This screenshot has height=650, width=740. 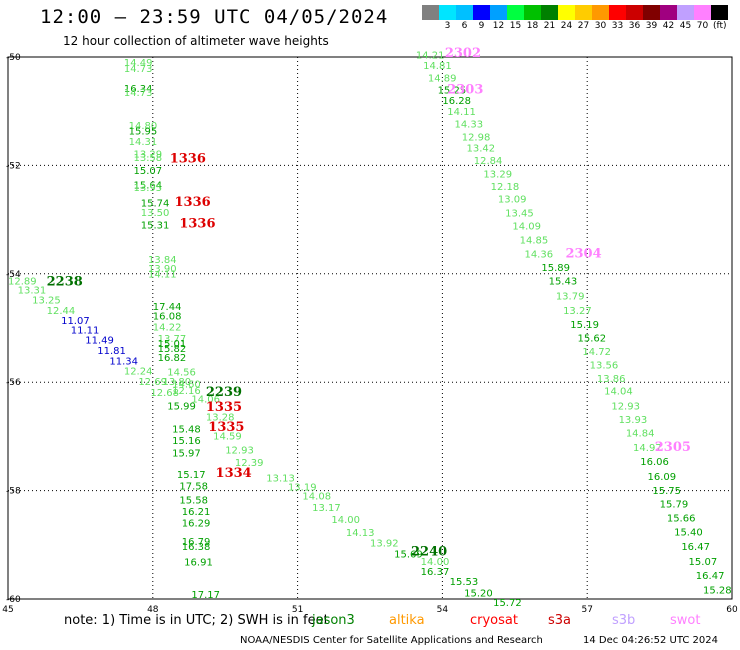 What do you see at coordinates (662, 477) in the screenshot?
I see `swh-point-label: 16.09` at bounding box center [662, 477].